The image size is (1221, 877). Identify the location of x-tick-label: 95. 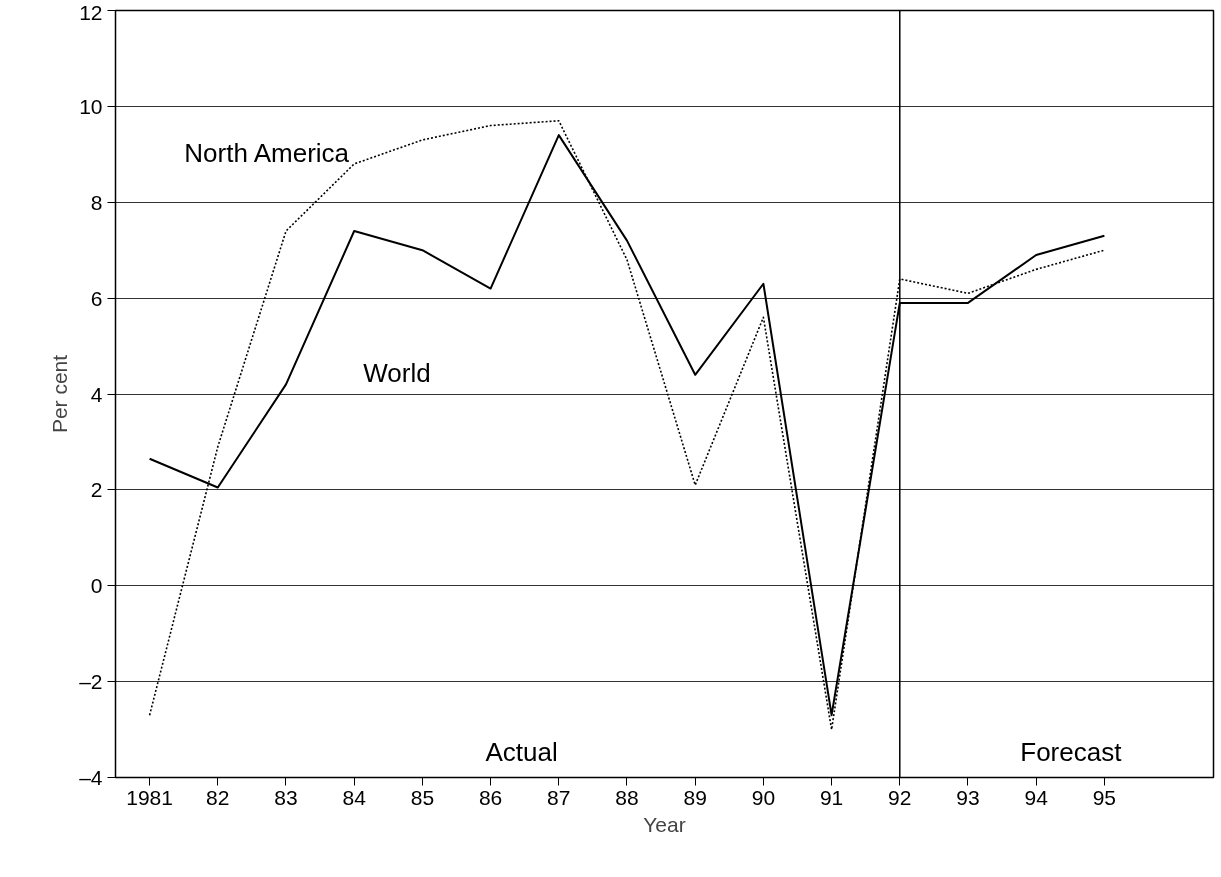
(1104, 797).